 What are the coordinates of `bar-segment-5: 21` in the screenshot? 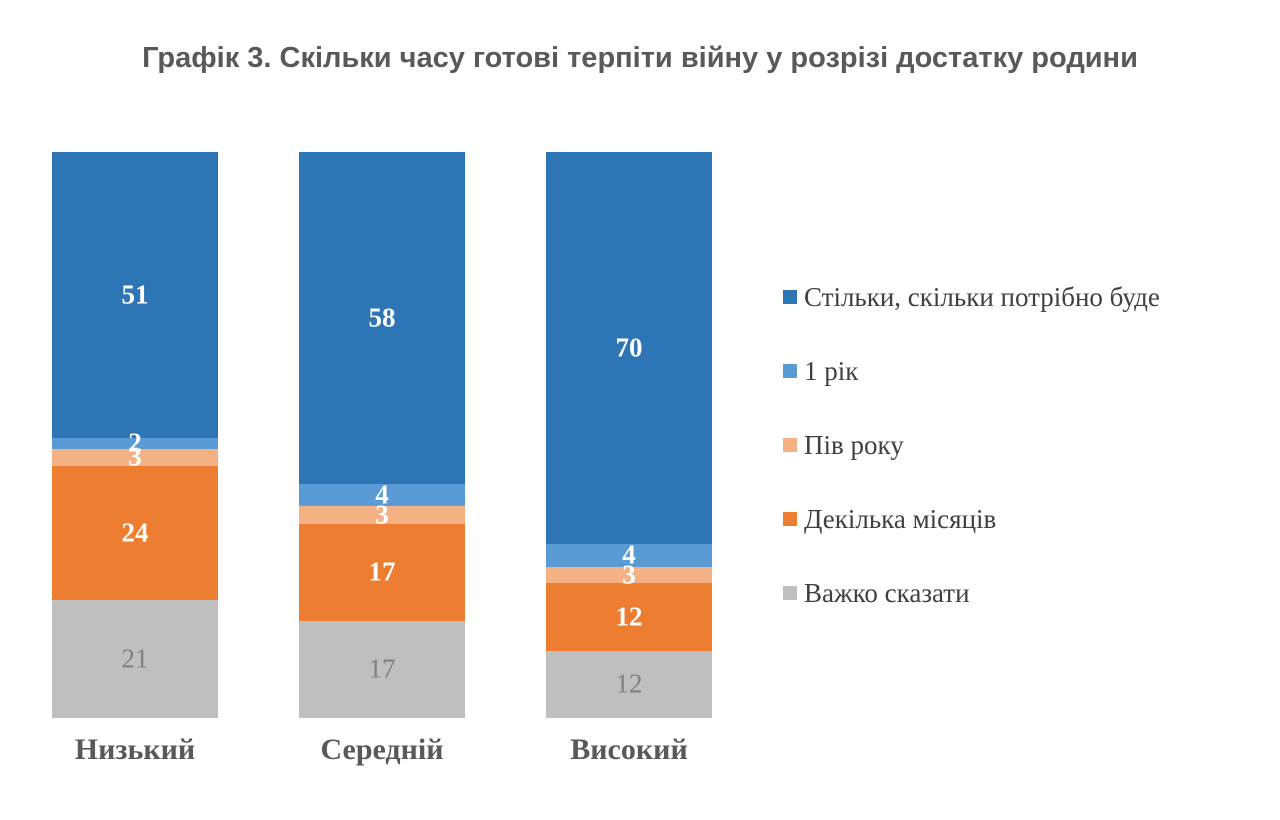 It's located at (135, 659).